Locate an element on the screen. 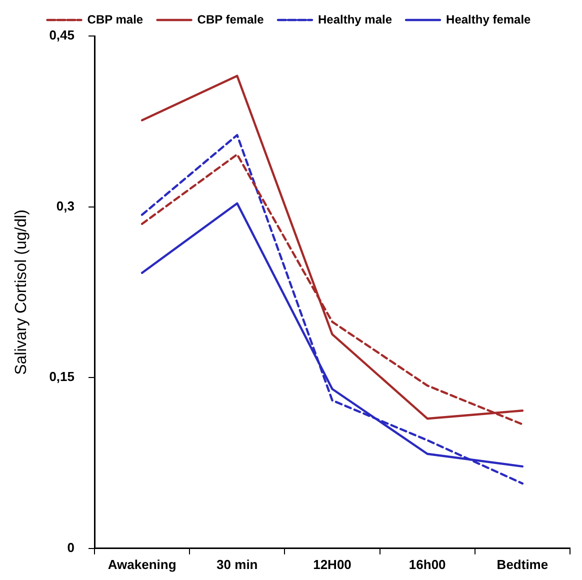 The width and height of the screenshot is (582, 580). y-tick-label: 0,15 is located at coordinates (61, 376).